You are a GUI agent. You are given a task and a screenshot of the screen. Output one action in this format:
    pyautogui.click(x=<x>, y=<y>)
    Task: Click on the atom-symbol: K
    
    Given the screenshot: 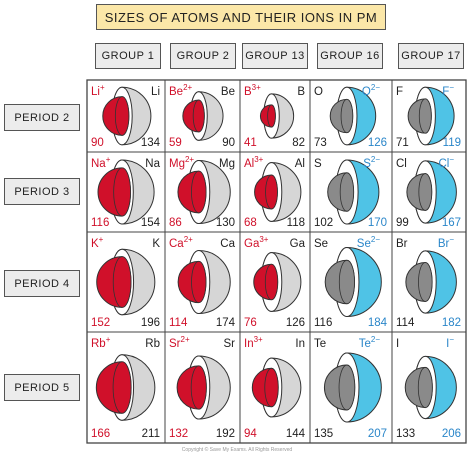 What is the action you would take?
    pyautogui.click(x=156, y=244)
    